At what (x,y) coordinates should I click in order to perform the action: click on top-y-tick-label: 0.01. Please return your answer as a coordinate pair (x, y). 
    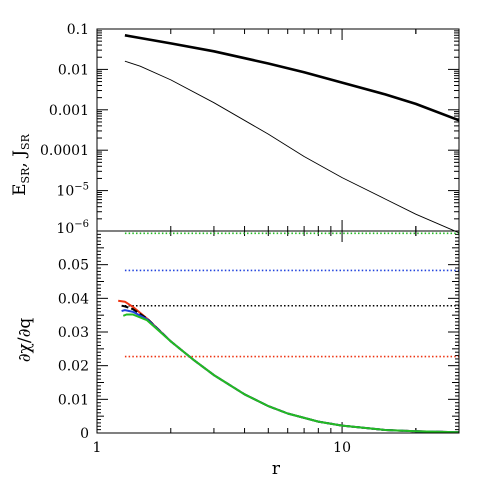
    Looking at the image, I should click on (73, 70).